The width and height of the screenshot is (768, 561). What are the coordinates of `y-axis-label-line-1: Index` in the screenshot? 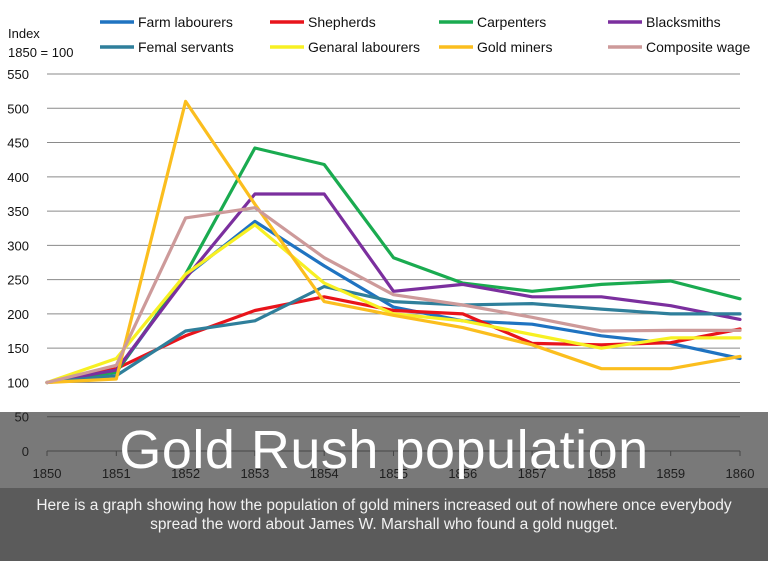 It's located at (24, 33).